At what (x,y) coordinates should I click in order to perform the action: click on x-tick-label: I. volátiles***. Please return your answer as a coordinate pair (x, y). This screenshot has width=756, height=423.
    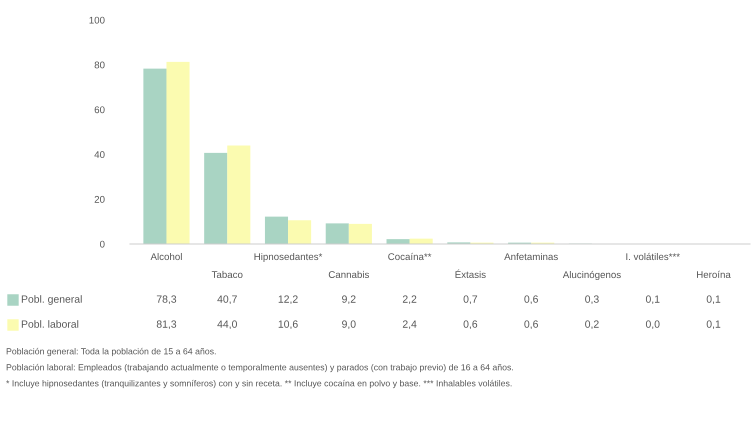
    Looking at the image, I should click on (653, 256).